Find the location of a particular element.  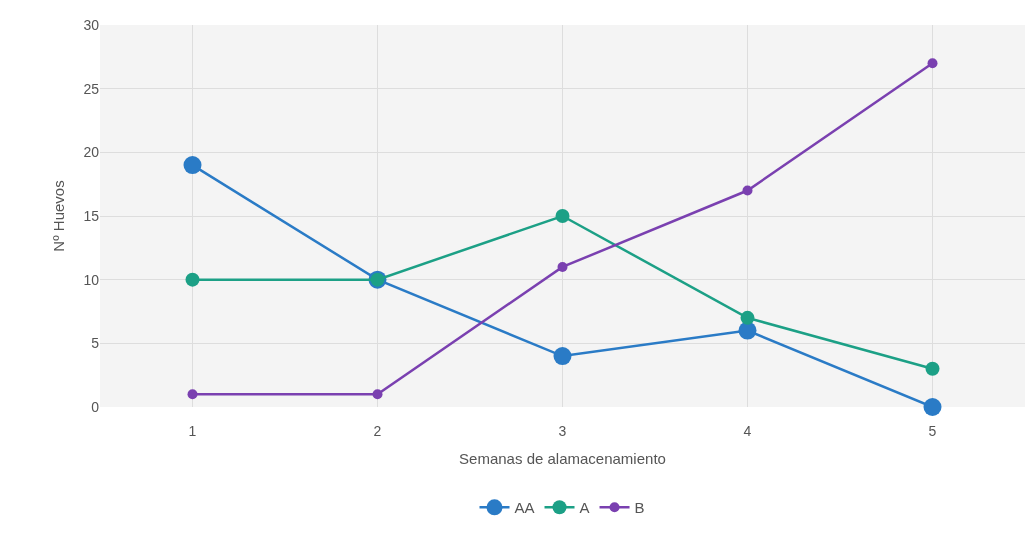

x-tick-label: 1 is located at coordinates (192, 431).